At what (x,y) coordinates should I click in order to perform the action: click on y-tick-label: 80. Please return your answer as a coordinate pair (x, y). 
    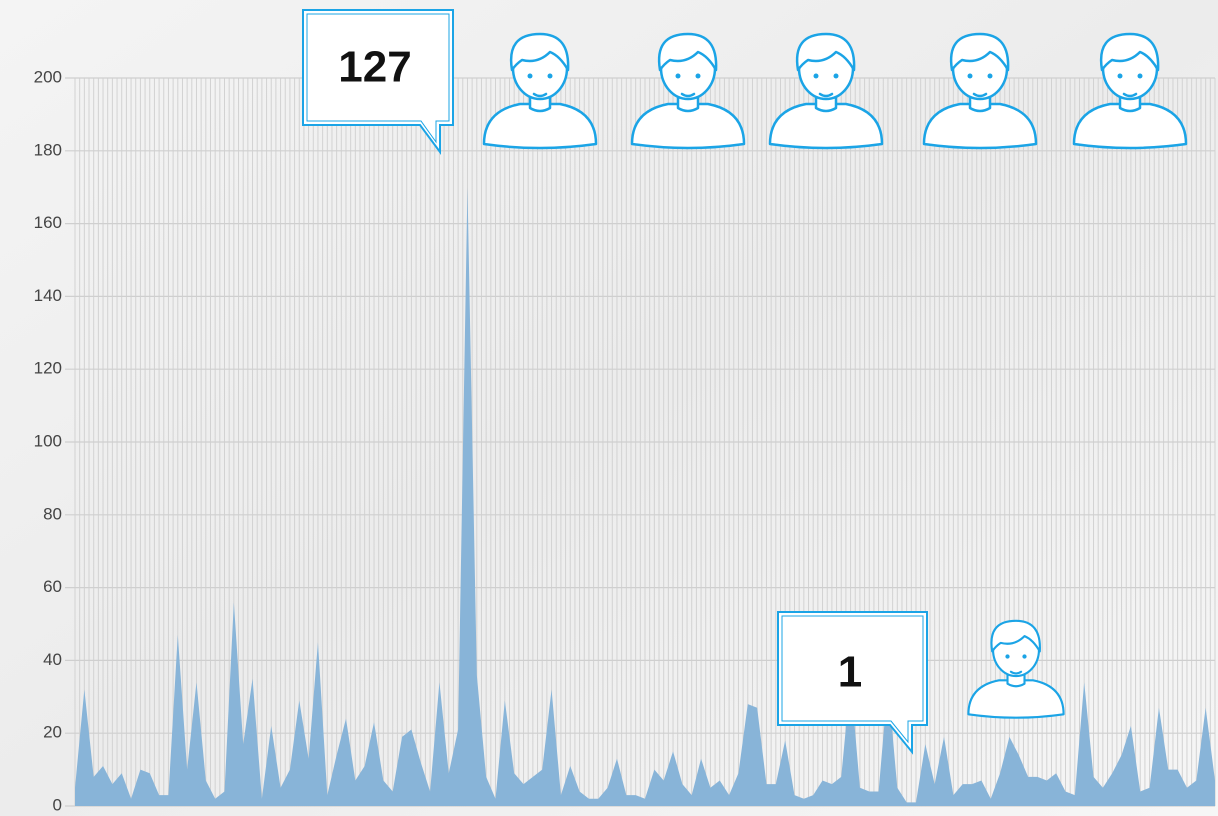
    Looking at the image, I should click on (52, 513).